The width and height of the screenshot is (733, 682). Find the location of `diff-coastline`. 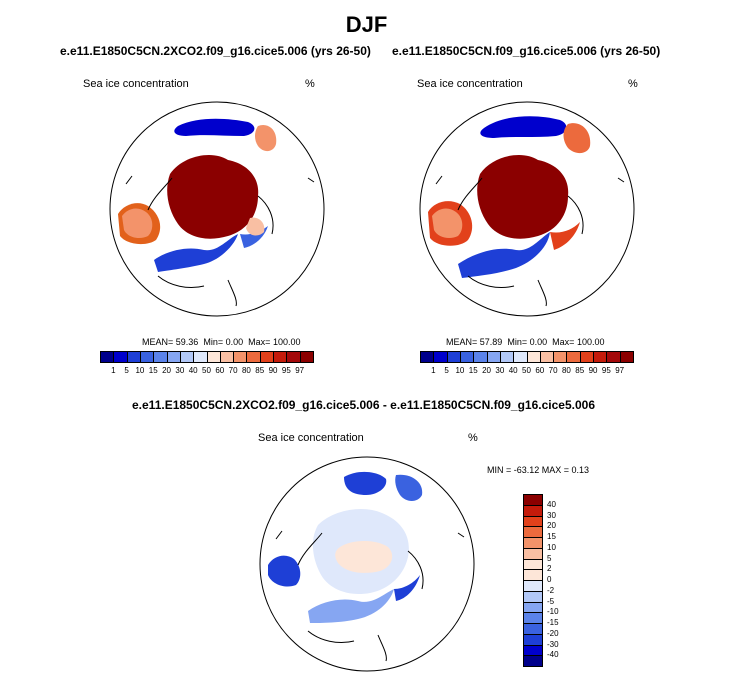

diff-coastline is located at coordinates (370, 596).